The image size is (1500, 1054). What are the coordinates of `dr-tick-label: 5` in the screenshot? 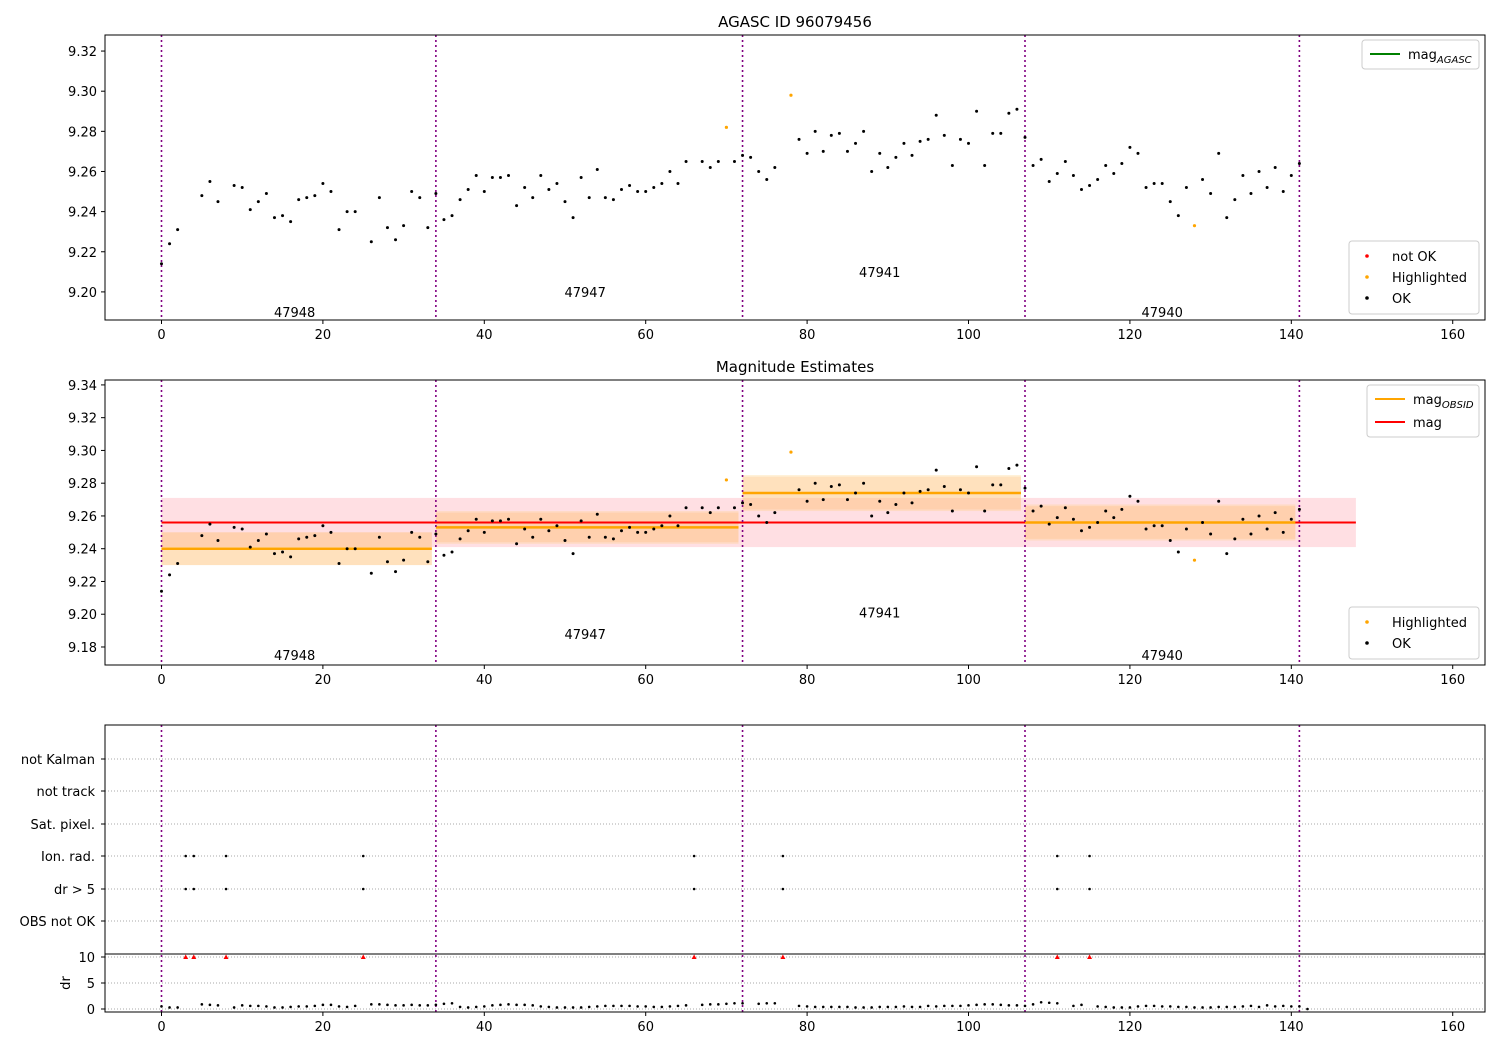 It's located at (91, 984).